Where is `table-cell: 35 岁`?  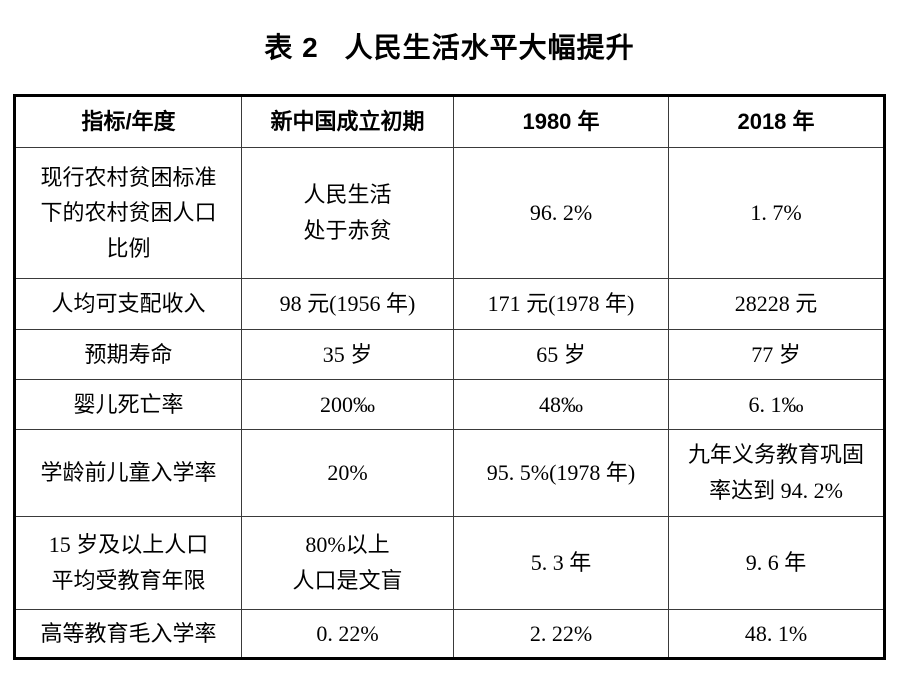 table-cell: 35 岁 is located at coordinates (347, 354).